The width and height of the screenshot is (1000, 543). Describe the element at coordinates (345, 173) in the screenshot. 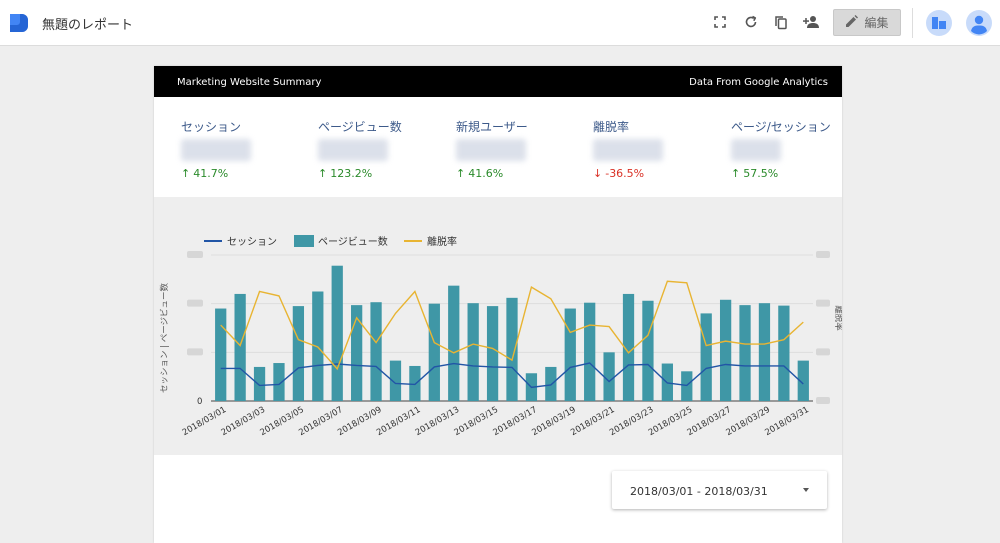

I see `kpi-change: ↑ 123.2%` at that location.